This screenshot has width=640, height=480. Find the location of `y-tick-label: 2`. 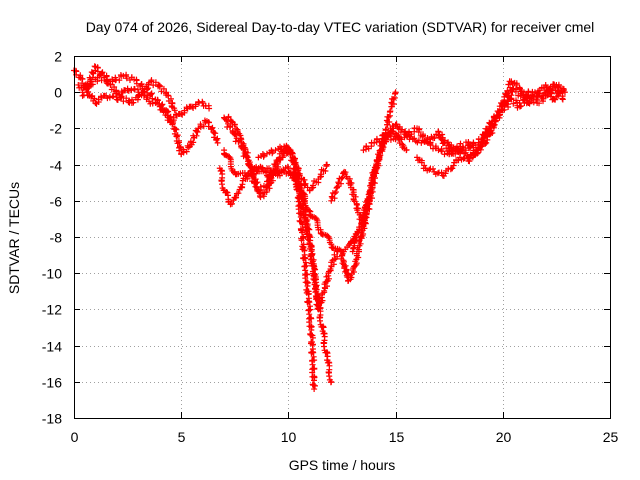

y-tick-label: 2 is located at coordinates (58, 57).